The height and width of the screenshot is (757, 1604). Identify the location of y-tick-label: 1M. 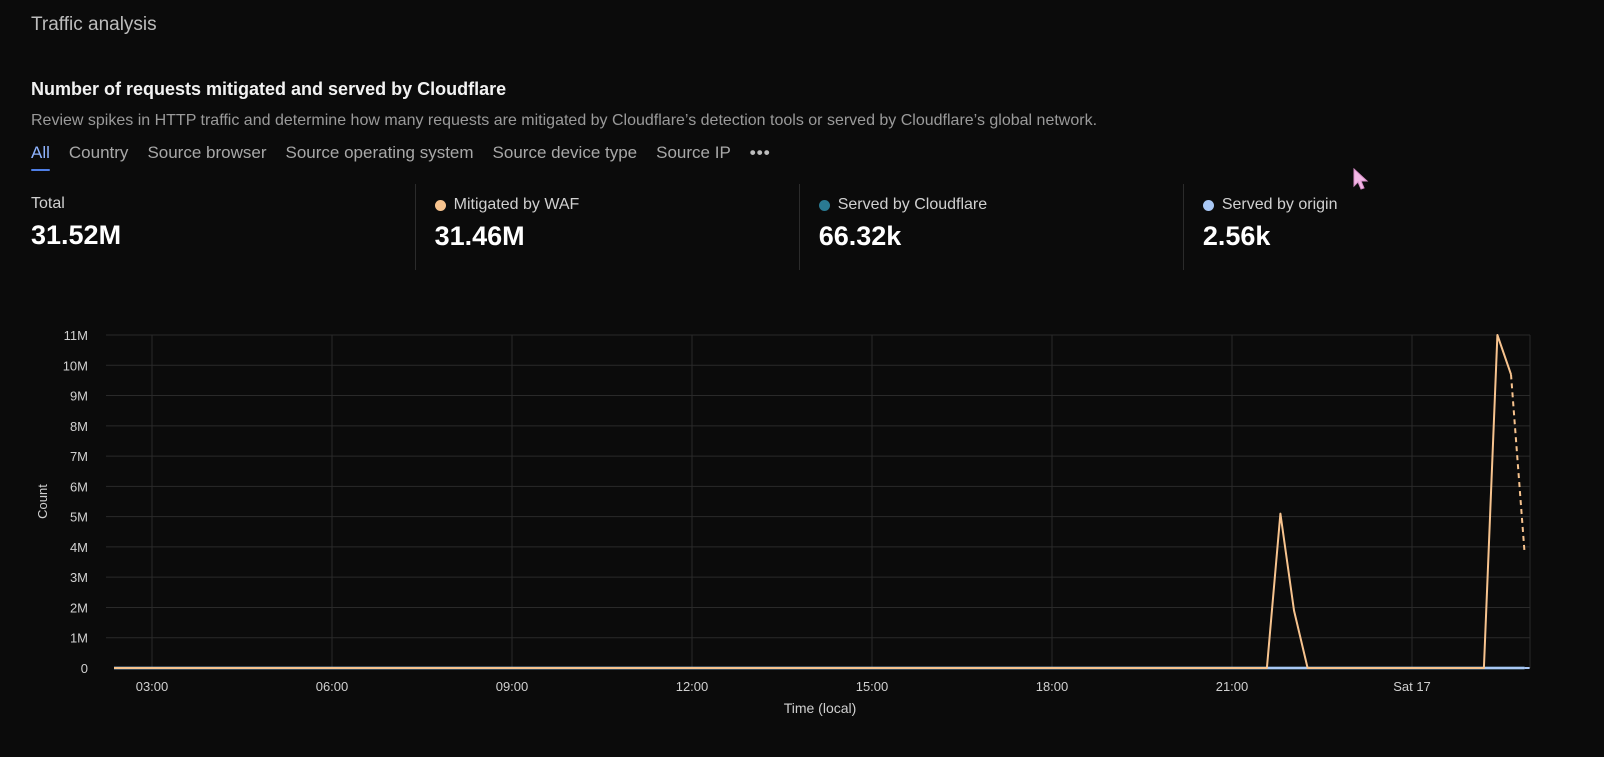
(79, 638).